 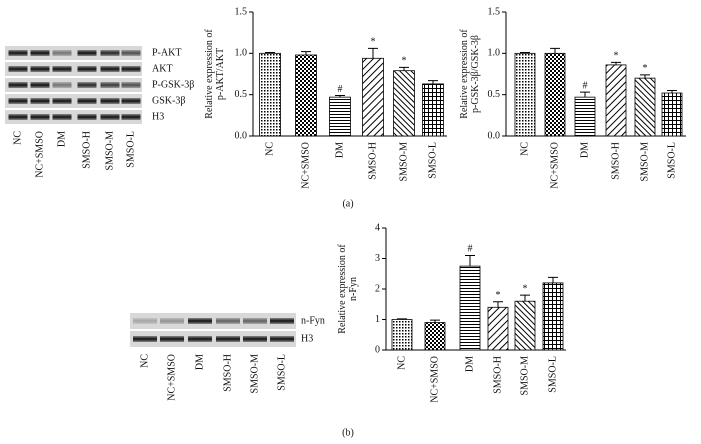 What do you see at coordinates (377, 227) in the screenshot?
I see `y-tick-label: 4` at bounding box center [377, 227].